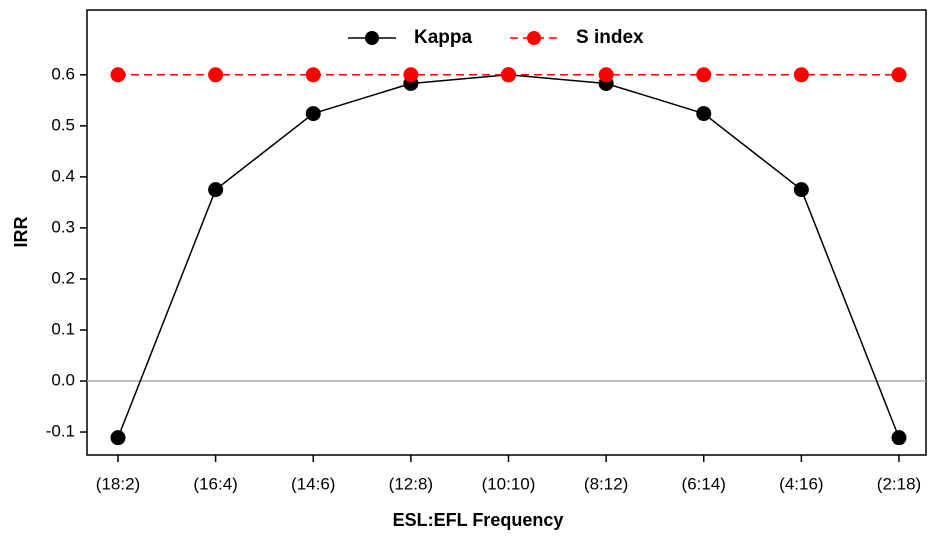 The height and width of the screenshot is (540, 936). I want to click on y-tick-label: 0.2, so click(63, 277).